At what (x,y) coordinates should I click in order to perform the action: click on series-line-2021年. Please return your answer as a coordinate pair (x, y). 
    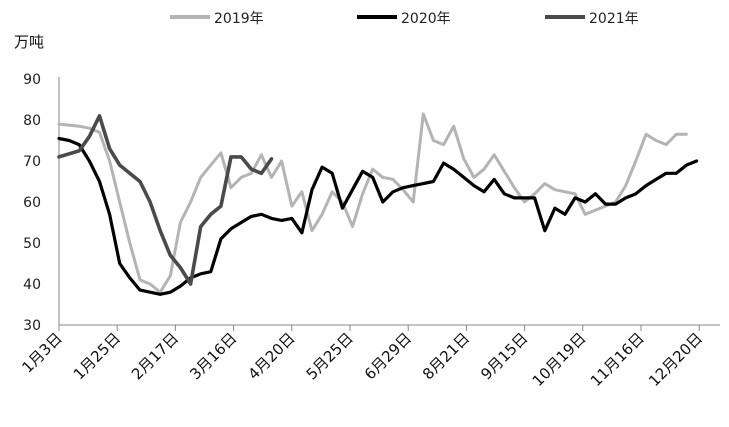
    Looking at the image, I should click on (165, 200).